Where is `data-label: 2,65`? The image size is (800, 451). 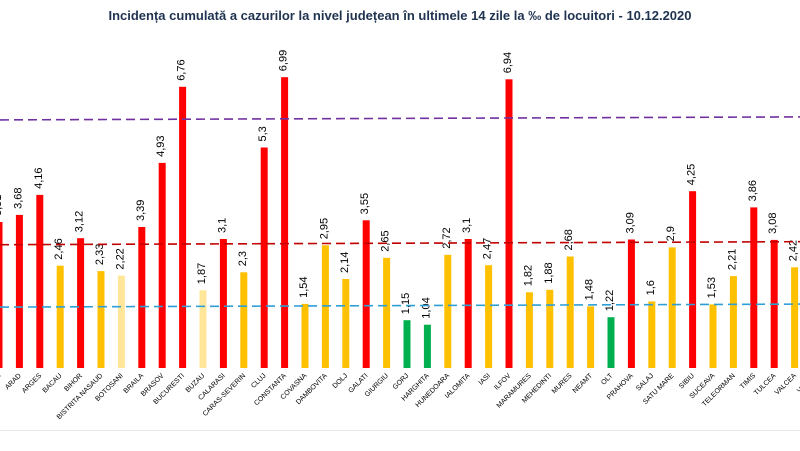 data-label: 2,65 is located at coordinates (386, 240).